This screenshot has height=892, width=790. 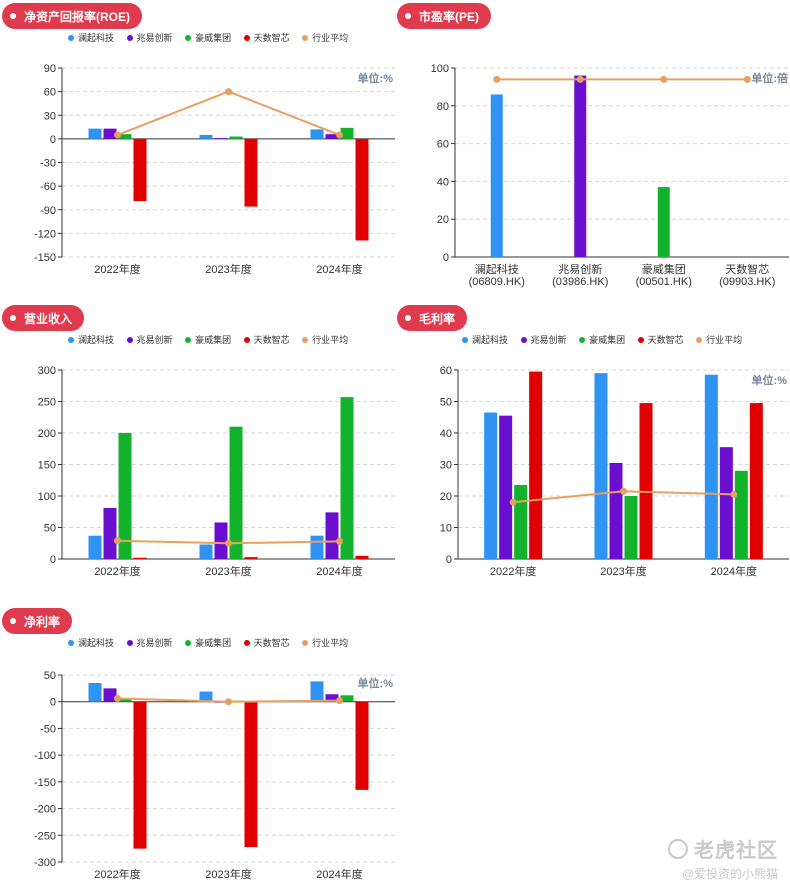 I want to click on y-tick-label: 100, so click(x=47, y=497).